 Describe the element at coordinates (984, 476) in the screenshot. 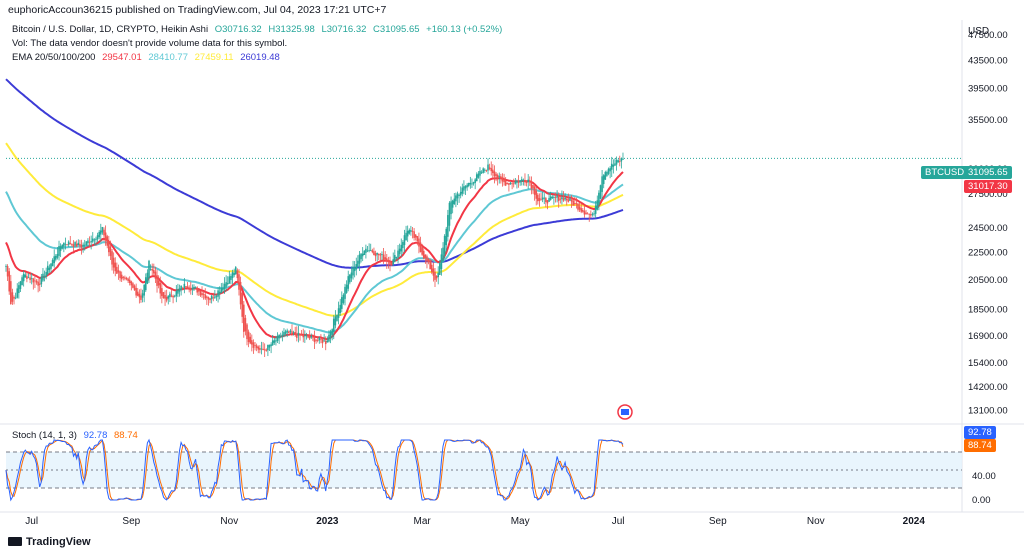

I see `stoch-axis-tick: 40.00` at that location.